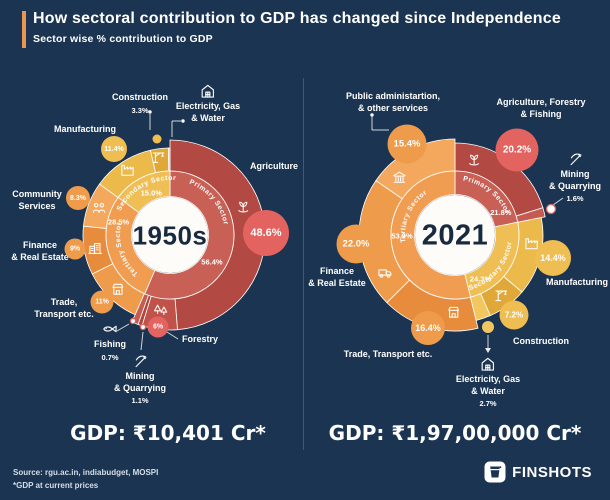 The width and height of the screenshot is (610, 500). I want to click on forestry-pct-badge: 6%, so click(158, 327).